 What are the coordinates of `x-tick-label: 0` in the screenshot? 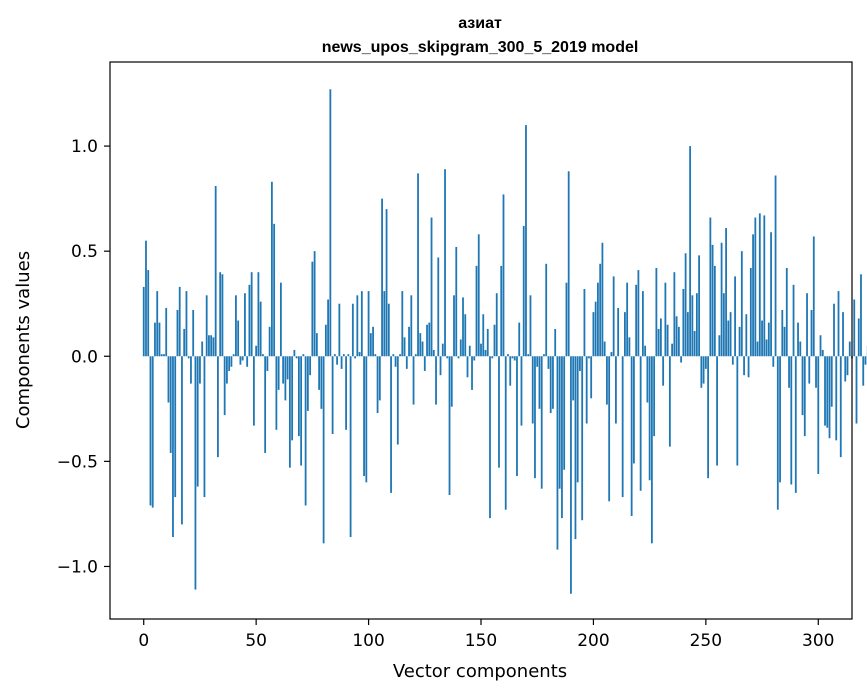 It's located at (143, 641).